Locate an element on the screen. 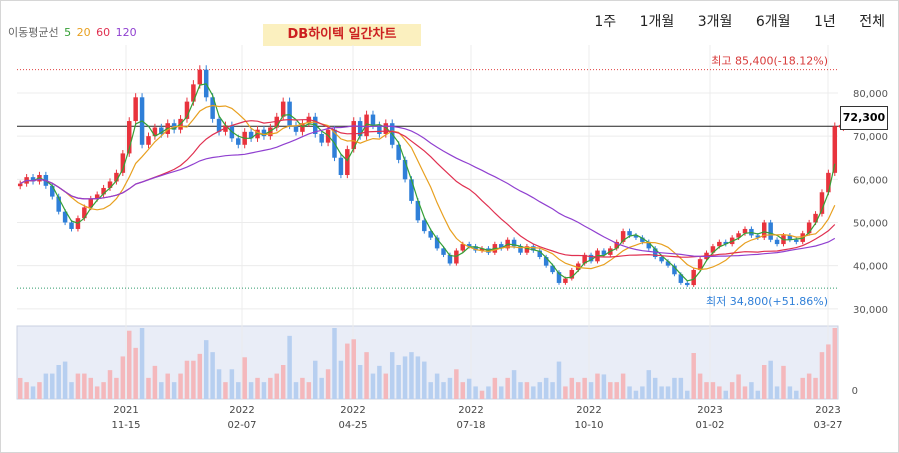 The width and height of the screenshot is (899, 453). period-3m-button: 3개월 is located at coordinates (715, 22).